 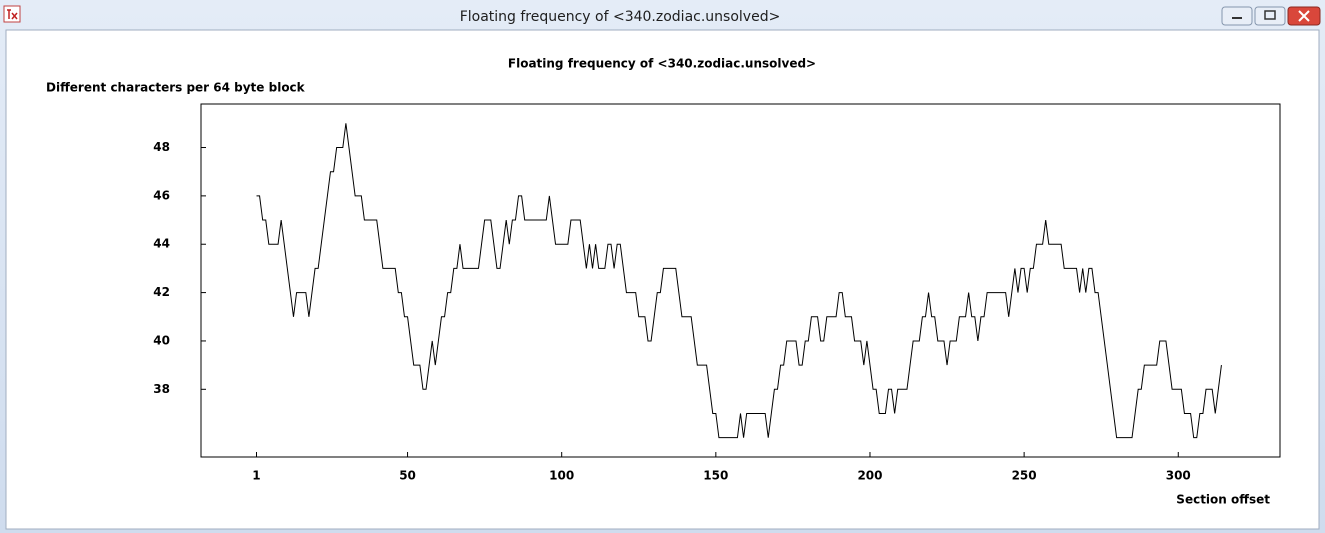 What do you see at coordinates (561, 476) in the screenshot?
I see `x-tick-label: 100` at bounding box center [561, 476].